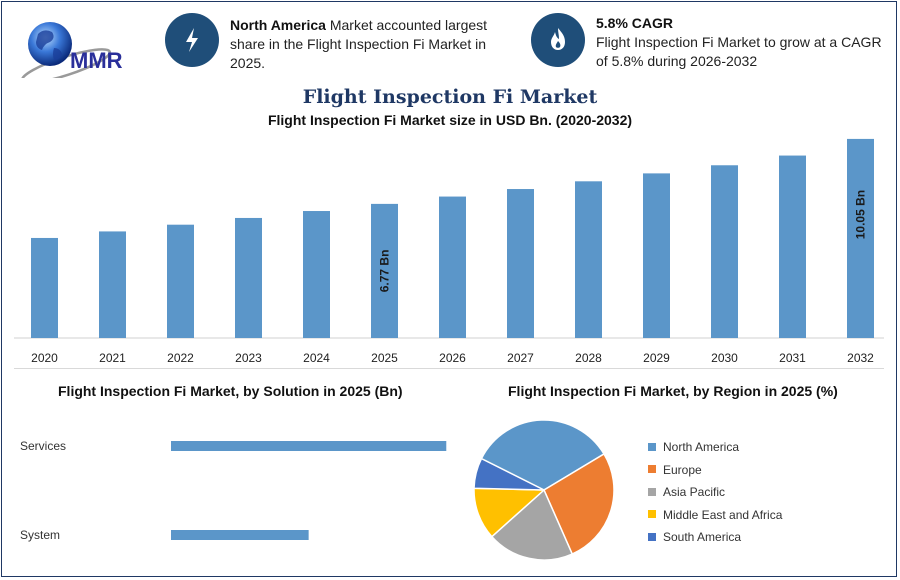  I want to click on legend-label: South America, so click(702, 537).